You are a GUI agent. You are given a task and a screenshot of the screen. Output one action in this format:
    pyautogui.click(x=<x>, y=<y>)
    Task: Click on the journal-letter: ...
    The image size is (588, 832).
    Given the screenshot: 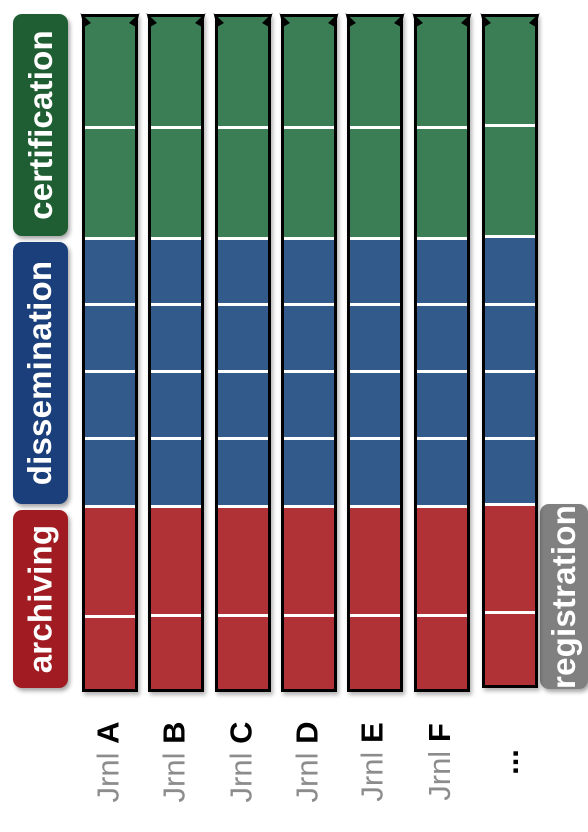 What is the action you would take?
    pyautogui.click(x=507, y=762)
    